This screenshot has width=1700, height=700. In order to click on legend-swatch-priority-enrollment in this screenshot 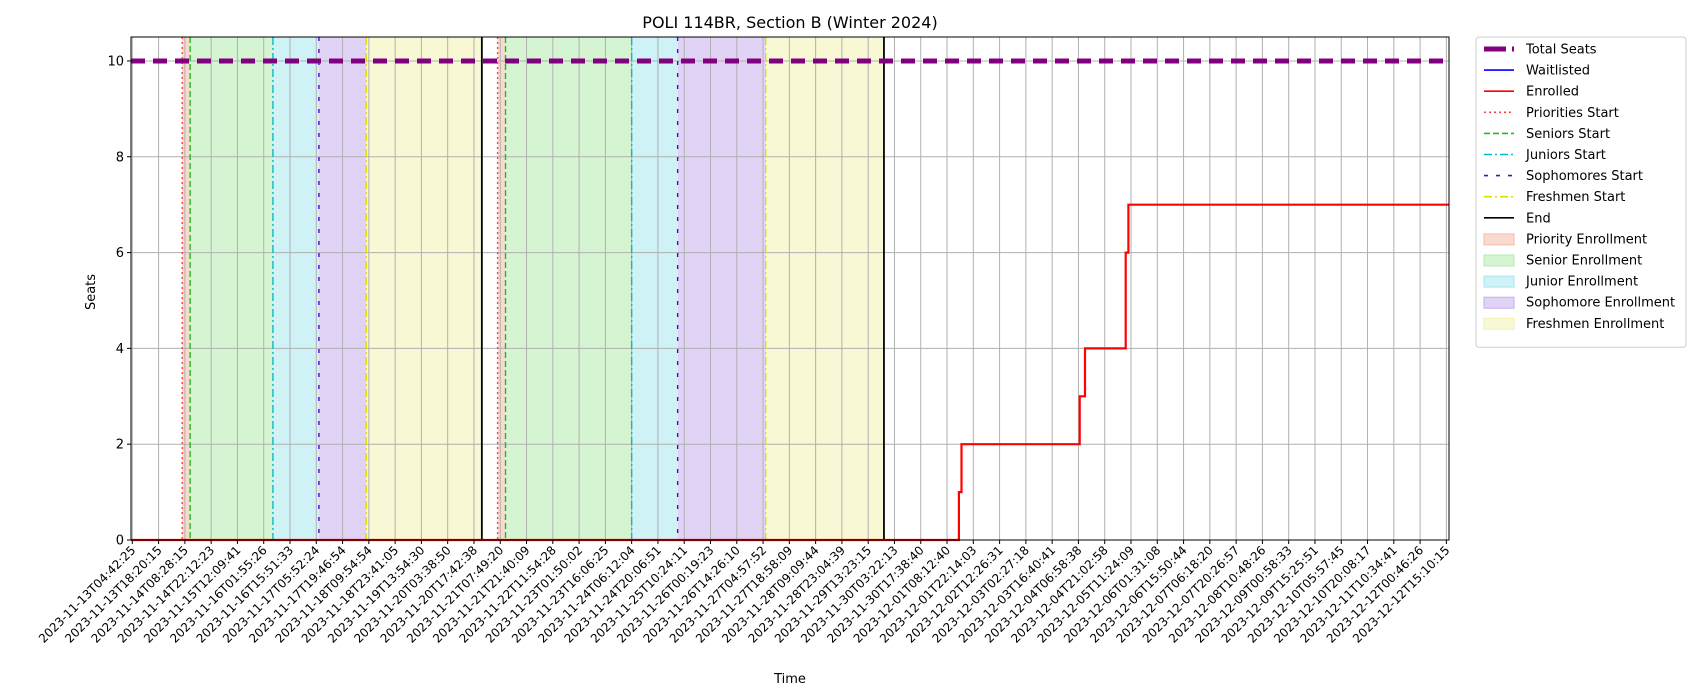, I will do `click(1499, 239)`.